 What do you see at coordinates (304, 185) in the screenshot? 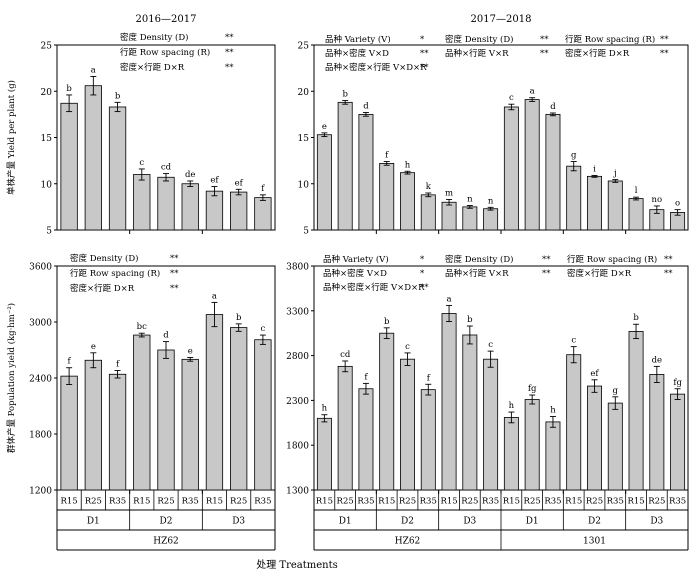
I see `y-tick-label: 10` at bounding box center [304, 185].